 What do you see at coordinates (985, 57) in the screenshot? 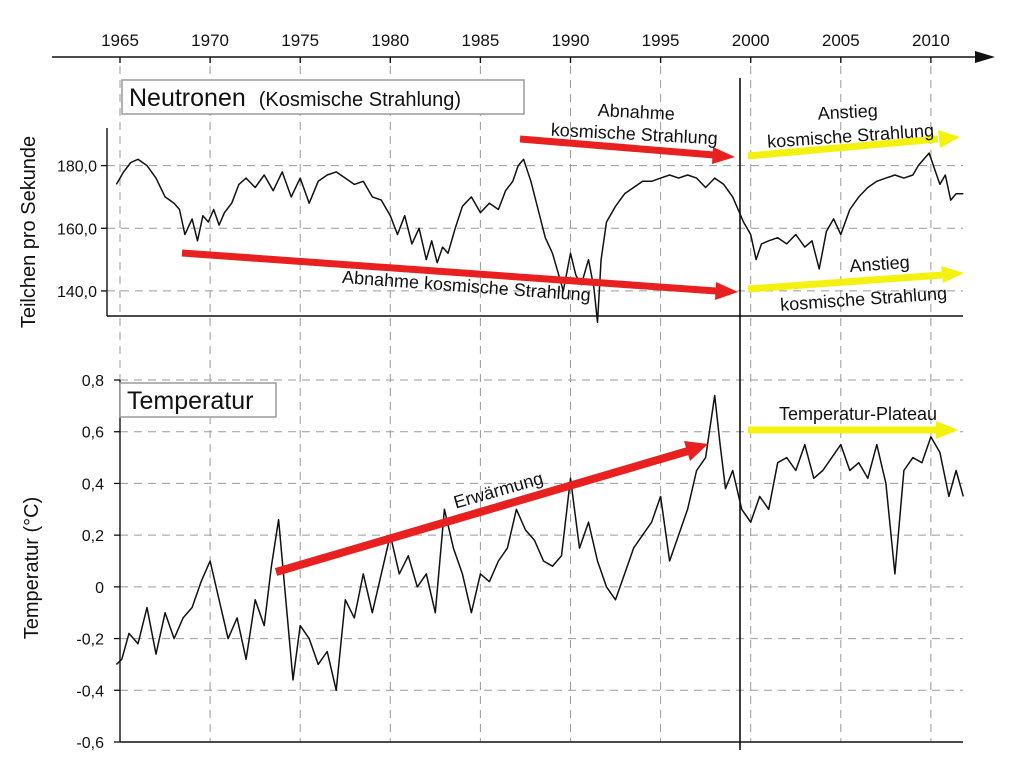
I see `time-axis-arrowhead` at bounding box center [985, 57].